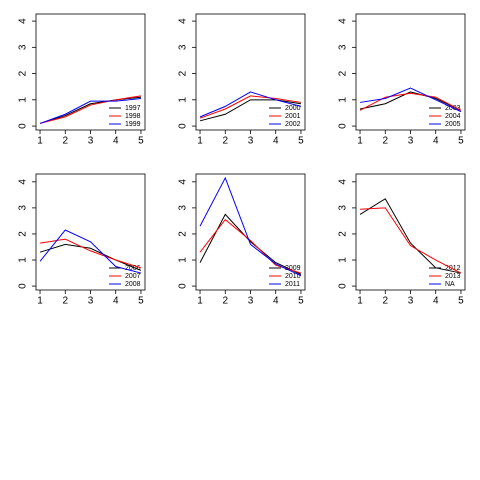 The height and width of the screenshot is (480, 480). I want to click on legend-label: 2010, so click(293, 276).